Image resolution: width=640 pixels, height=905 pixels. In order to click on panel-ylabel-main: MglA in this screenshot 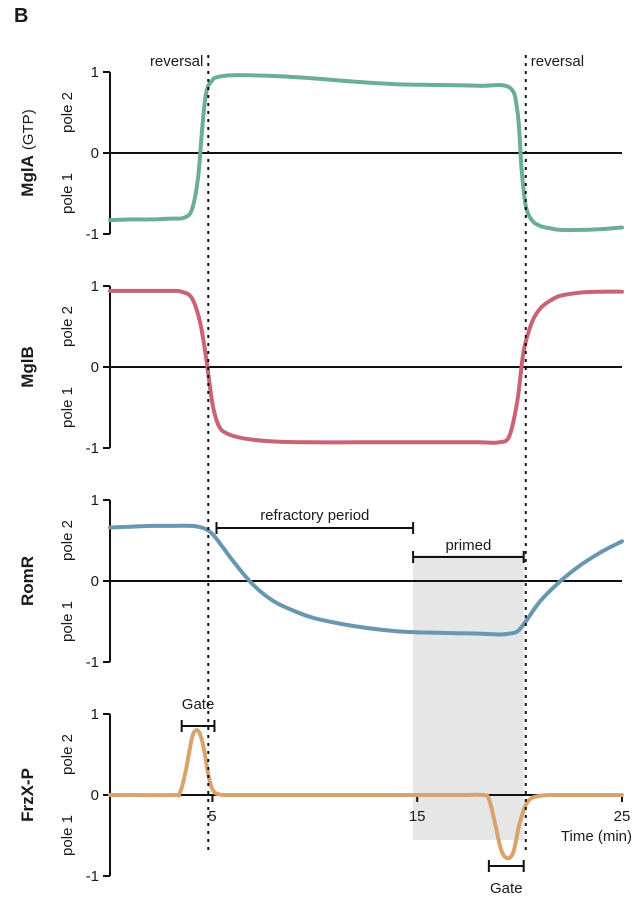, I will do `click(27, 176)`.